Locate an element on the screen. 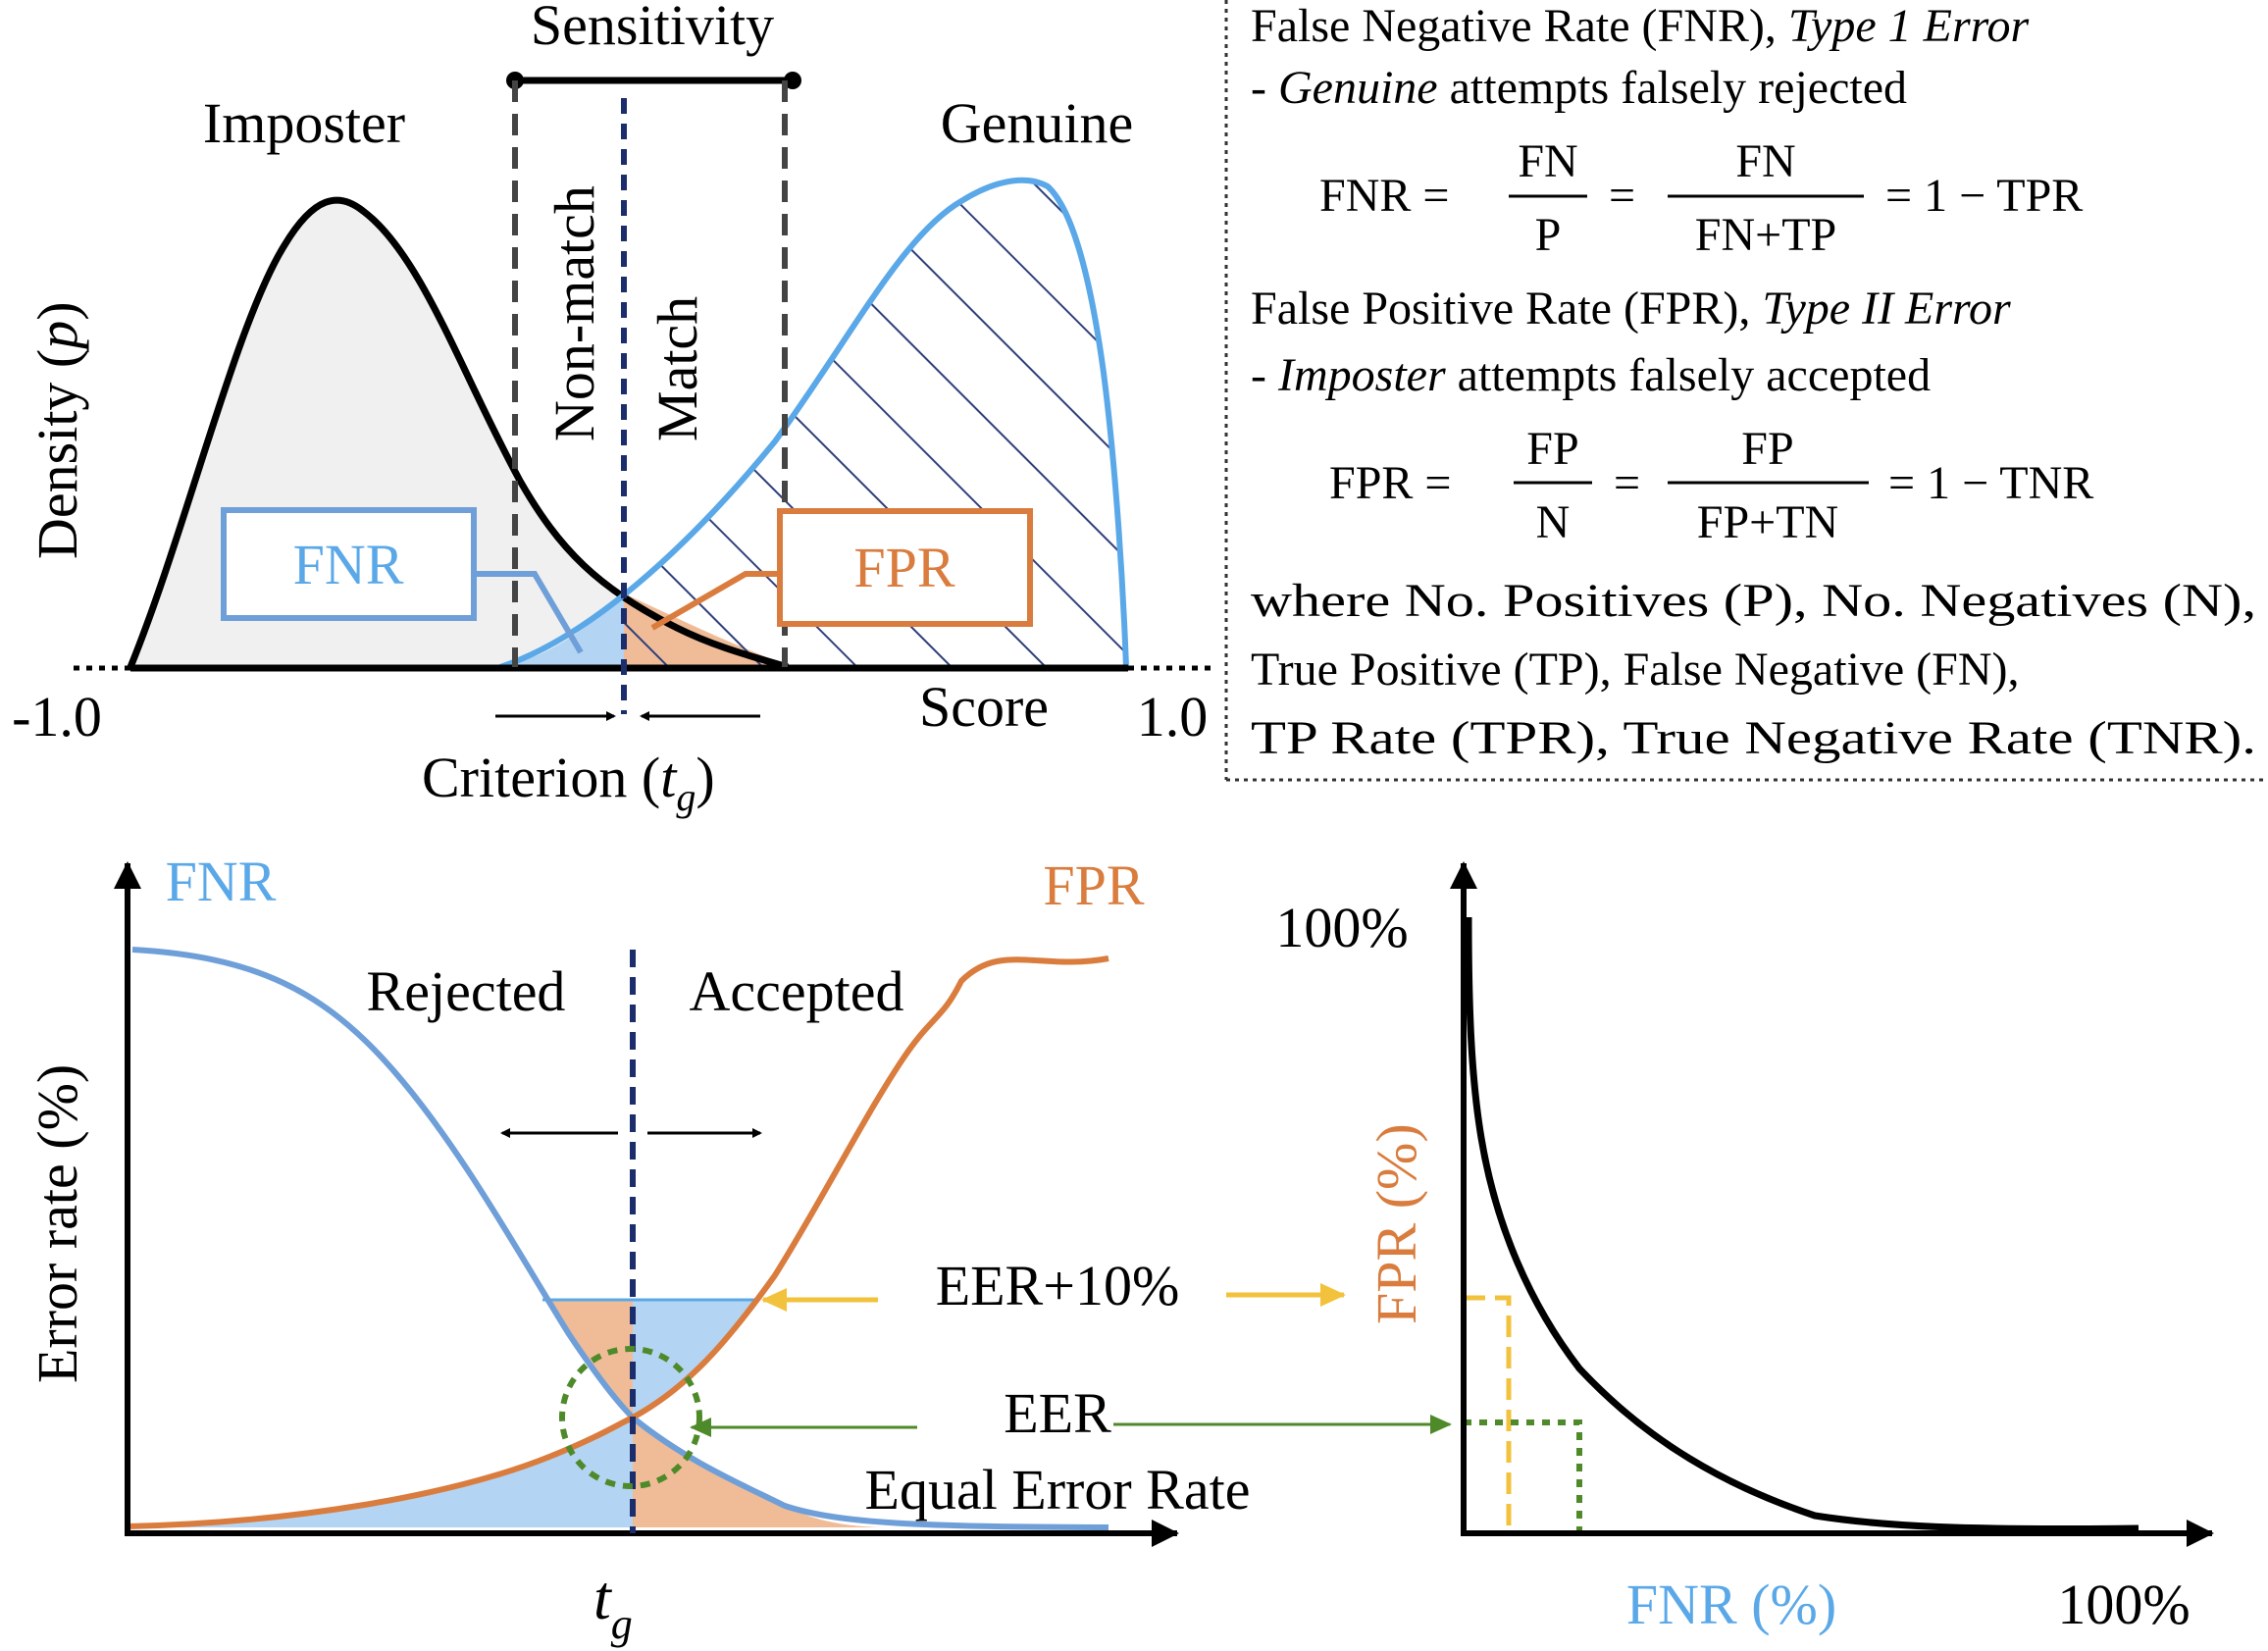 This screenshot has width=2268, height=1651. fnr-box-label: FNR is located at coordinates (349, 564).